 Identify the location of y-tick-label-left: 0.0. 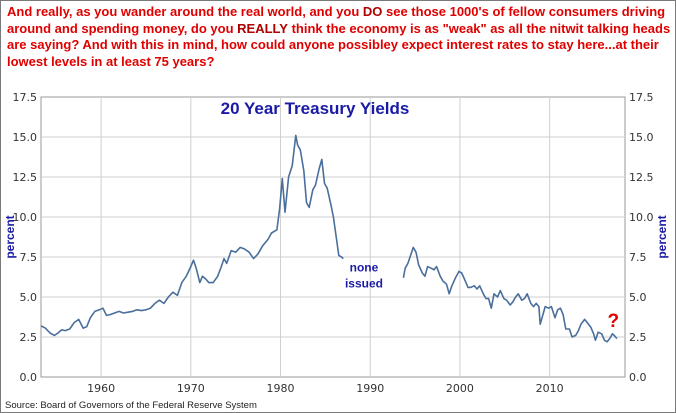
(29, 377).